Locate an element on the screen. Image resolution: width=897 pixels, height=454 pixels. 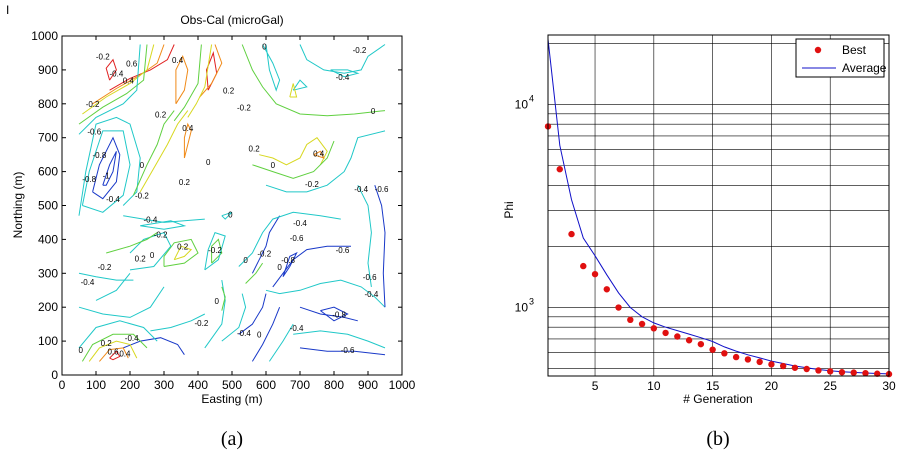
contour-y-label: Northing (m) is located at coordinates (18, 205).